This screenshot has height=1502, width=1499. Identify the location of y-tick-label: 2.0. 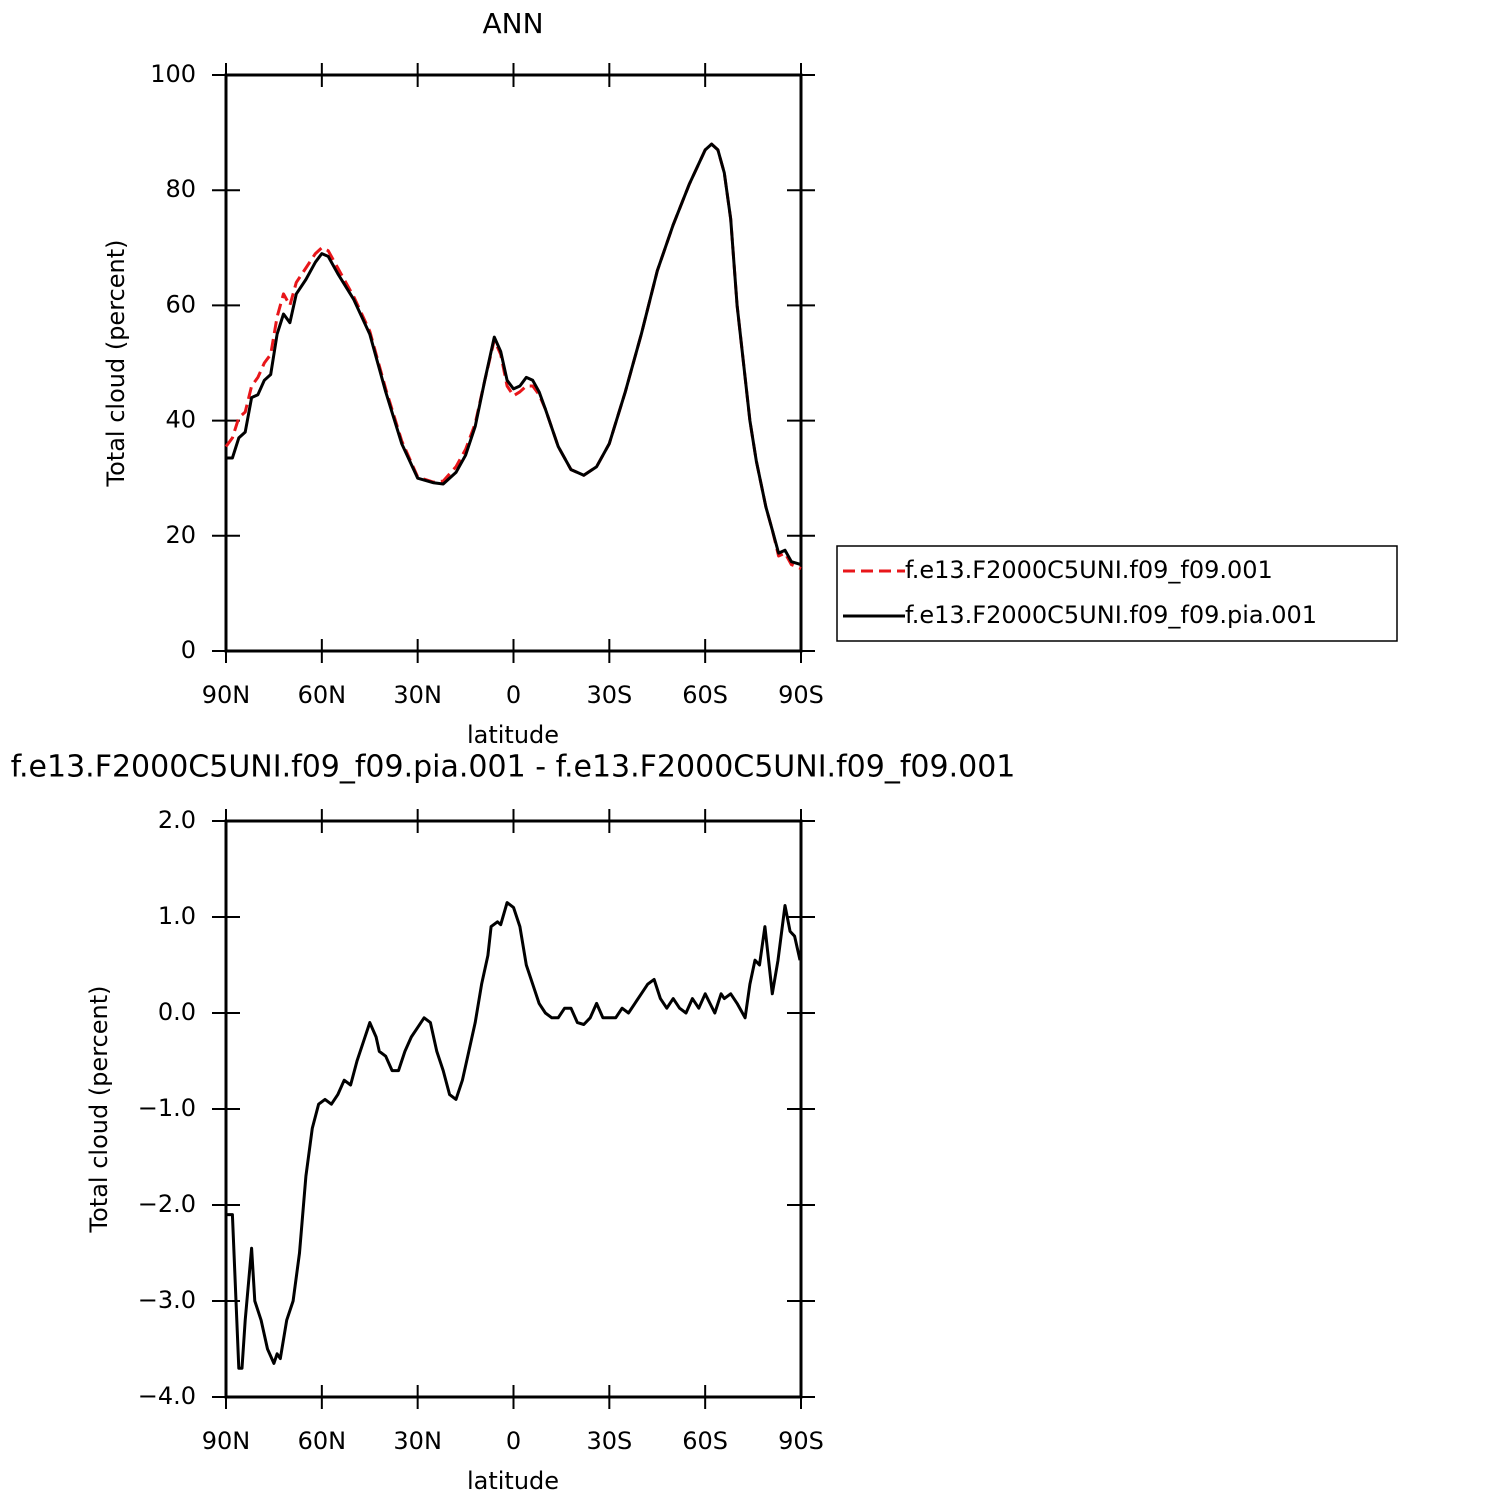
(177, 820).